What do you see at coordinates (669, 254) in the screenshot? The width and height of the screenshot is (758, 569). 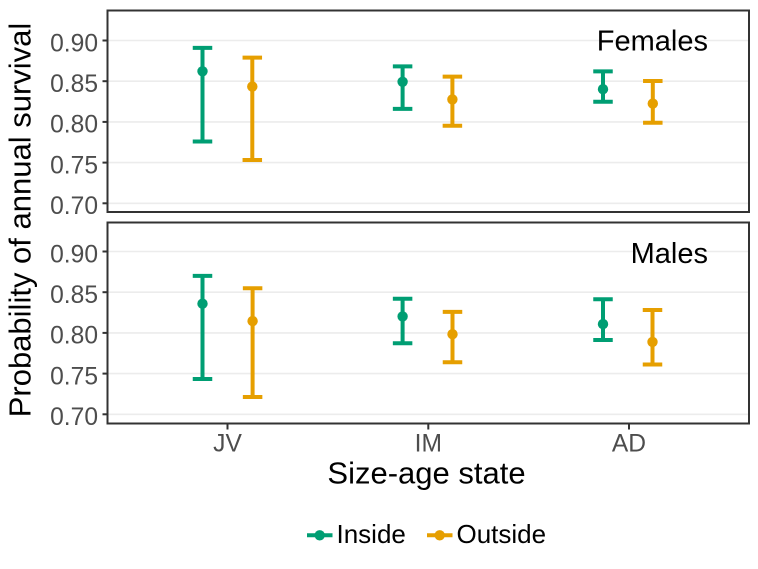 I see `svg-text: Males` at bounding box center [669, 254].